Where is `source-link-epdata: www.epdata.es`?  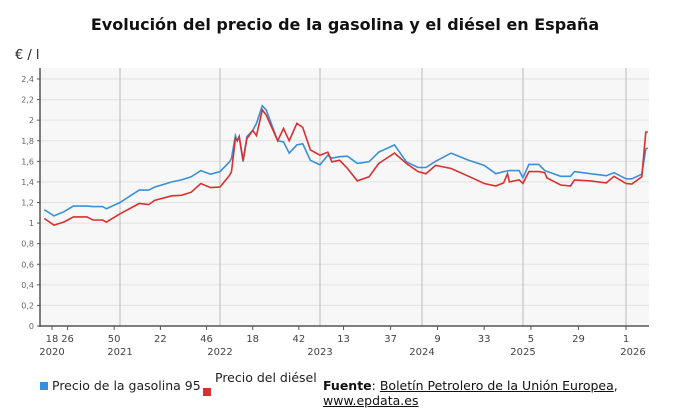
source-link-epdata: www.epdata.es is located at coordinates (371, 400).